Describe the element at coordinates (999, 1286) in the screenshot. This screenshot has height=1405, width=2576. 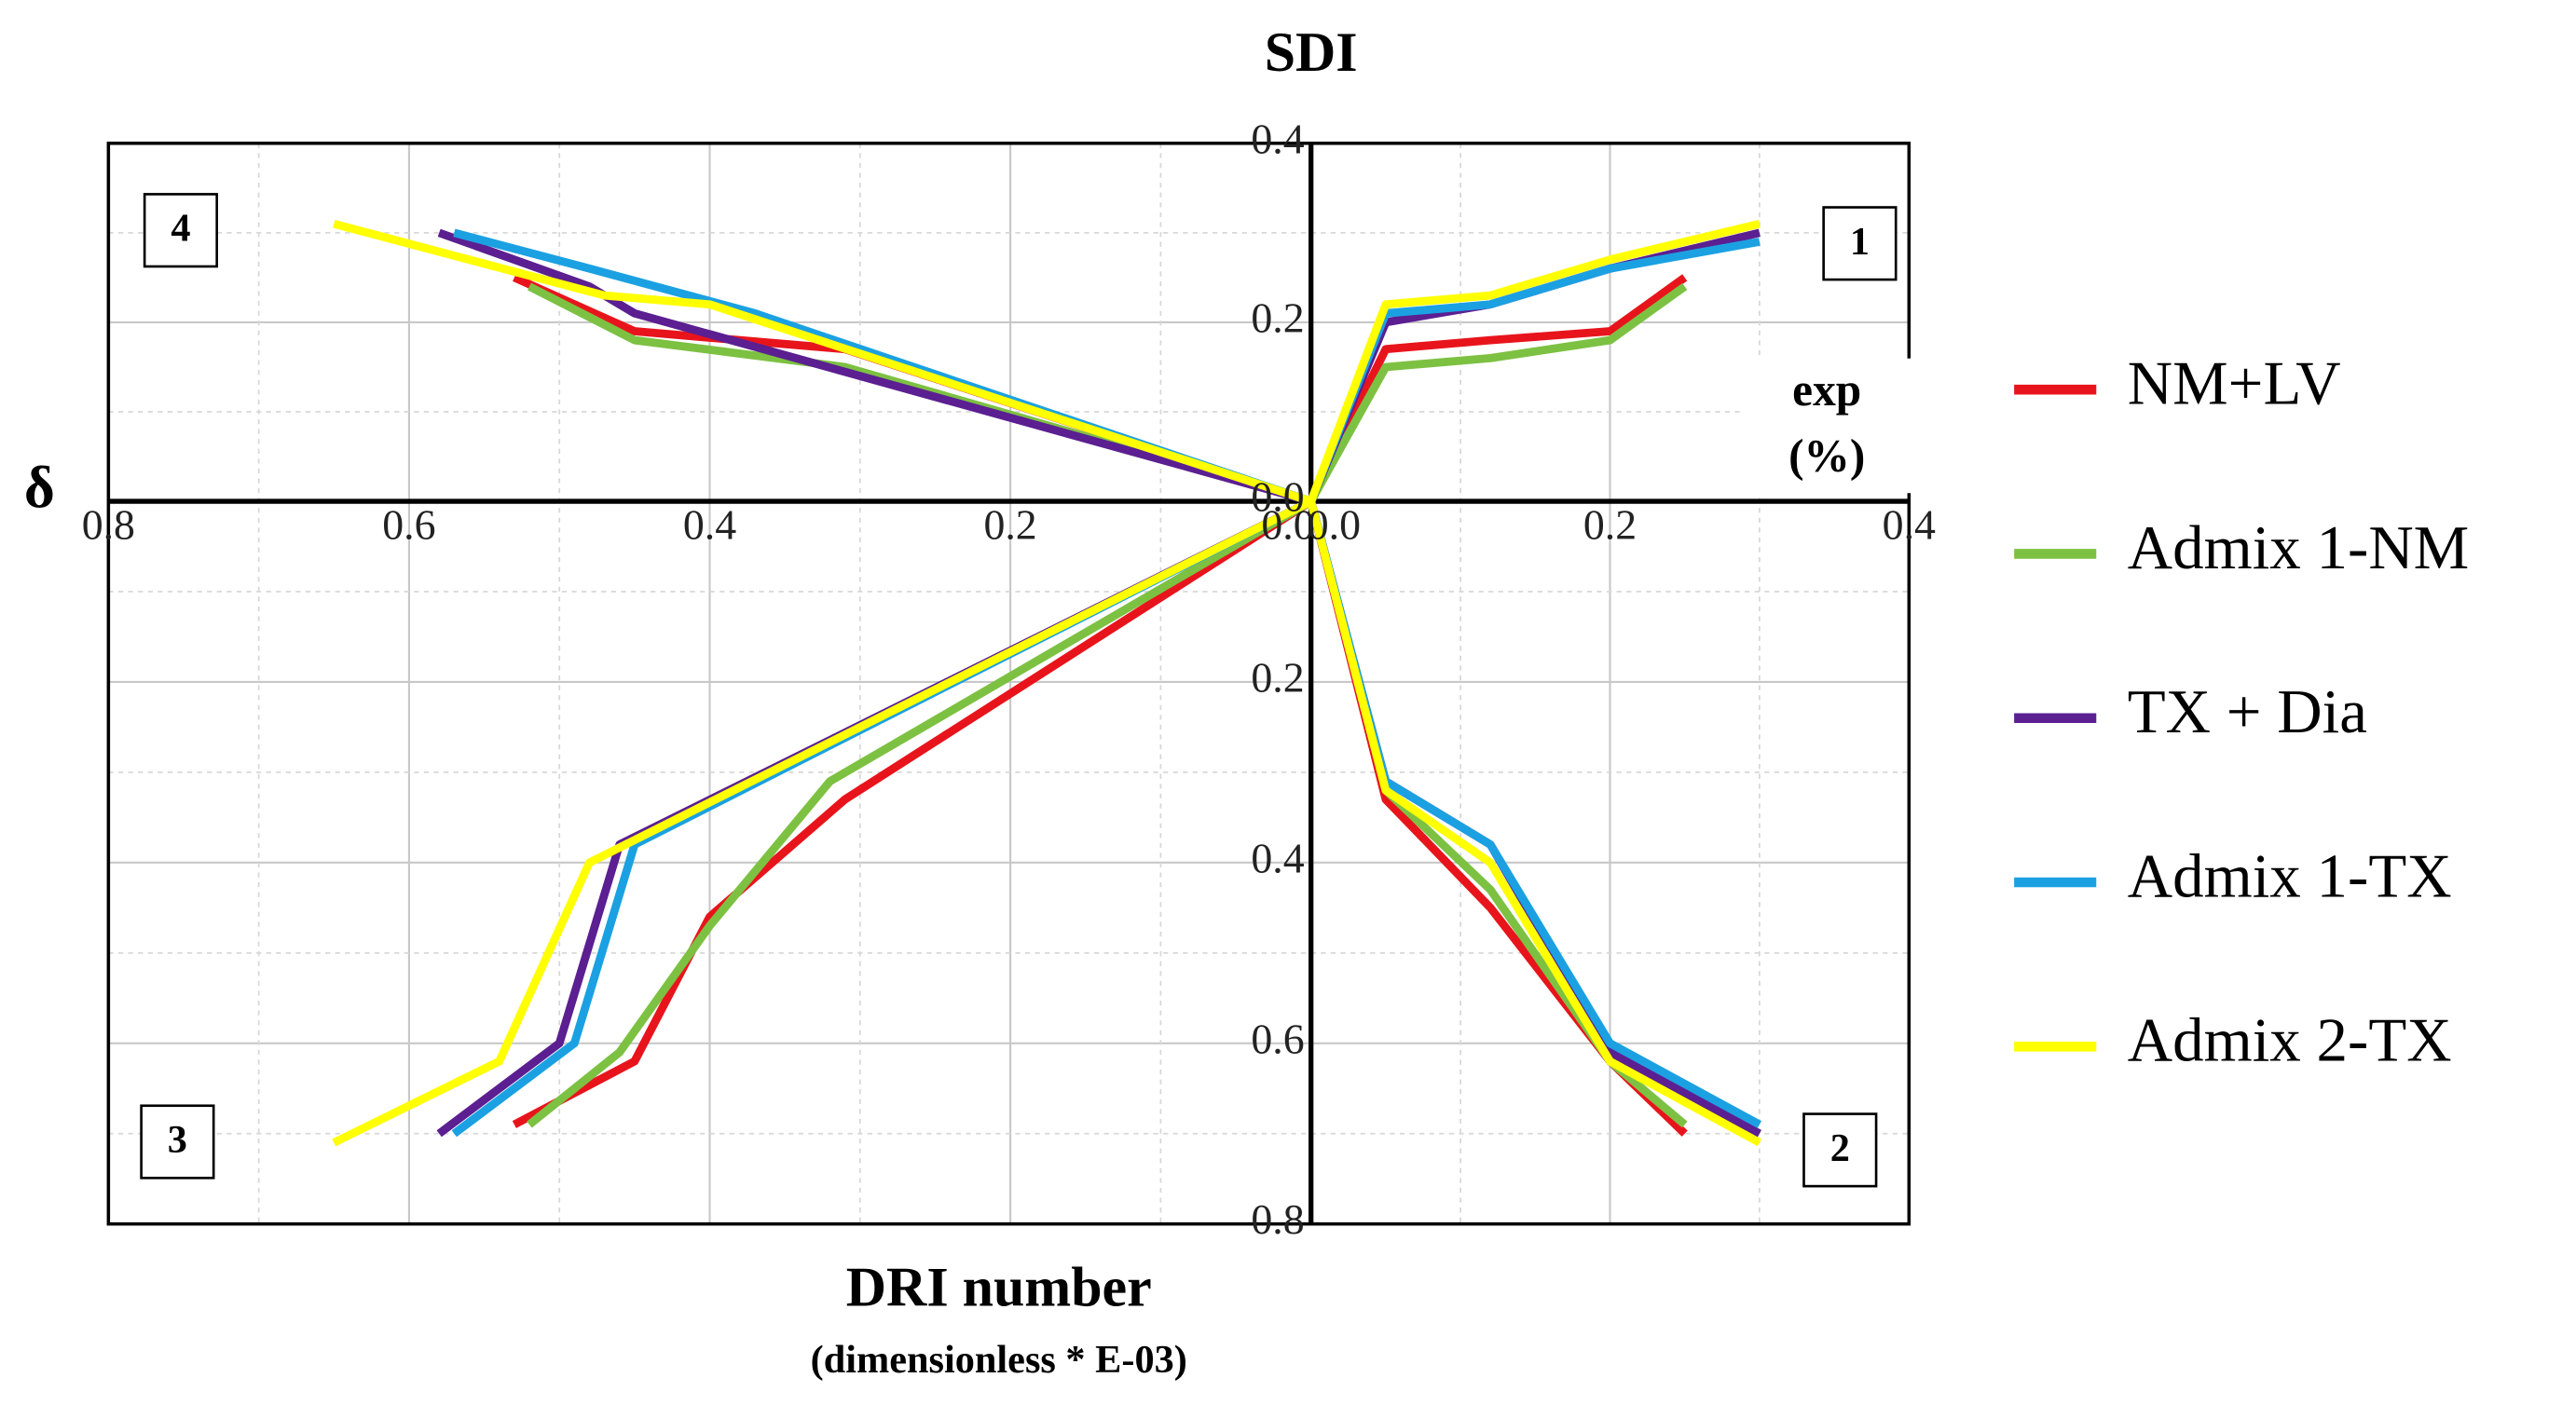
I see `axis-title: DRI number` at that location.